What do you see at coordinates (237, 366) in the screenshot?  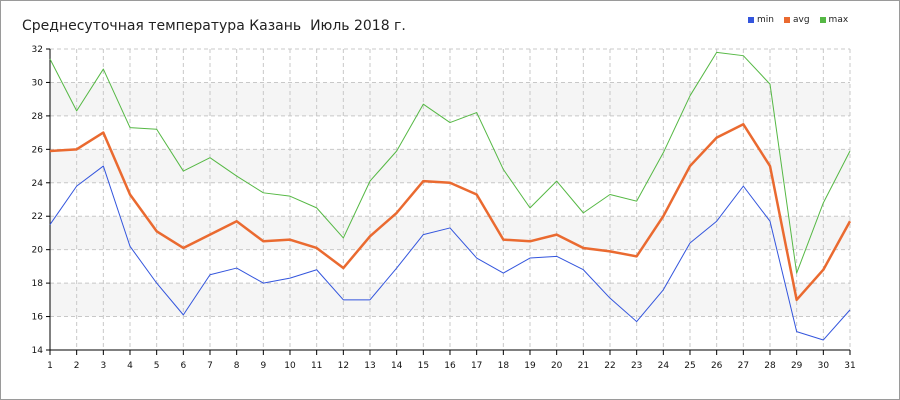 I see `x-tick-label: 8` at bounding box center [237, 366].